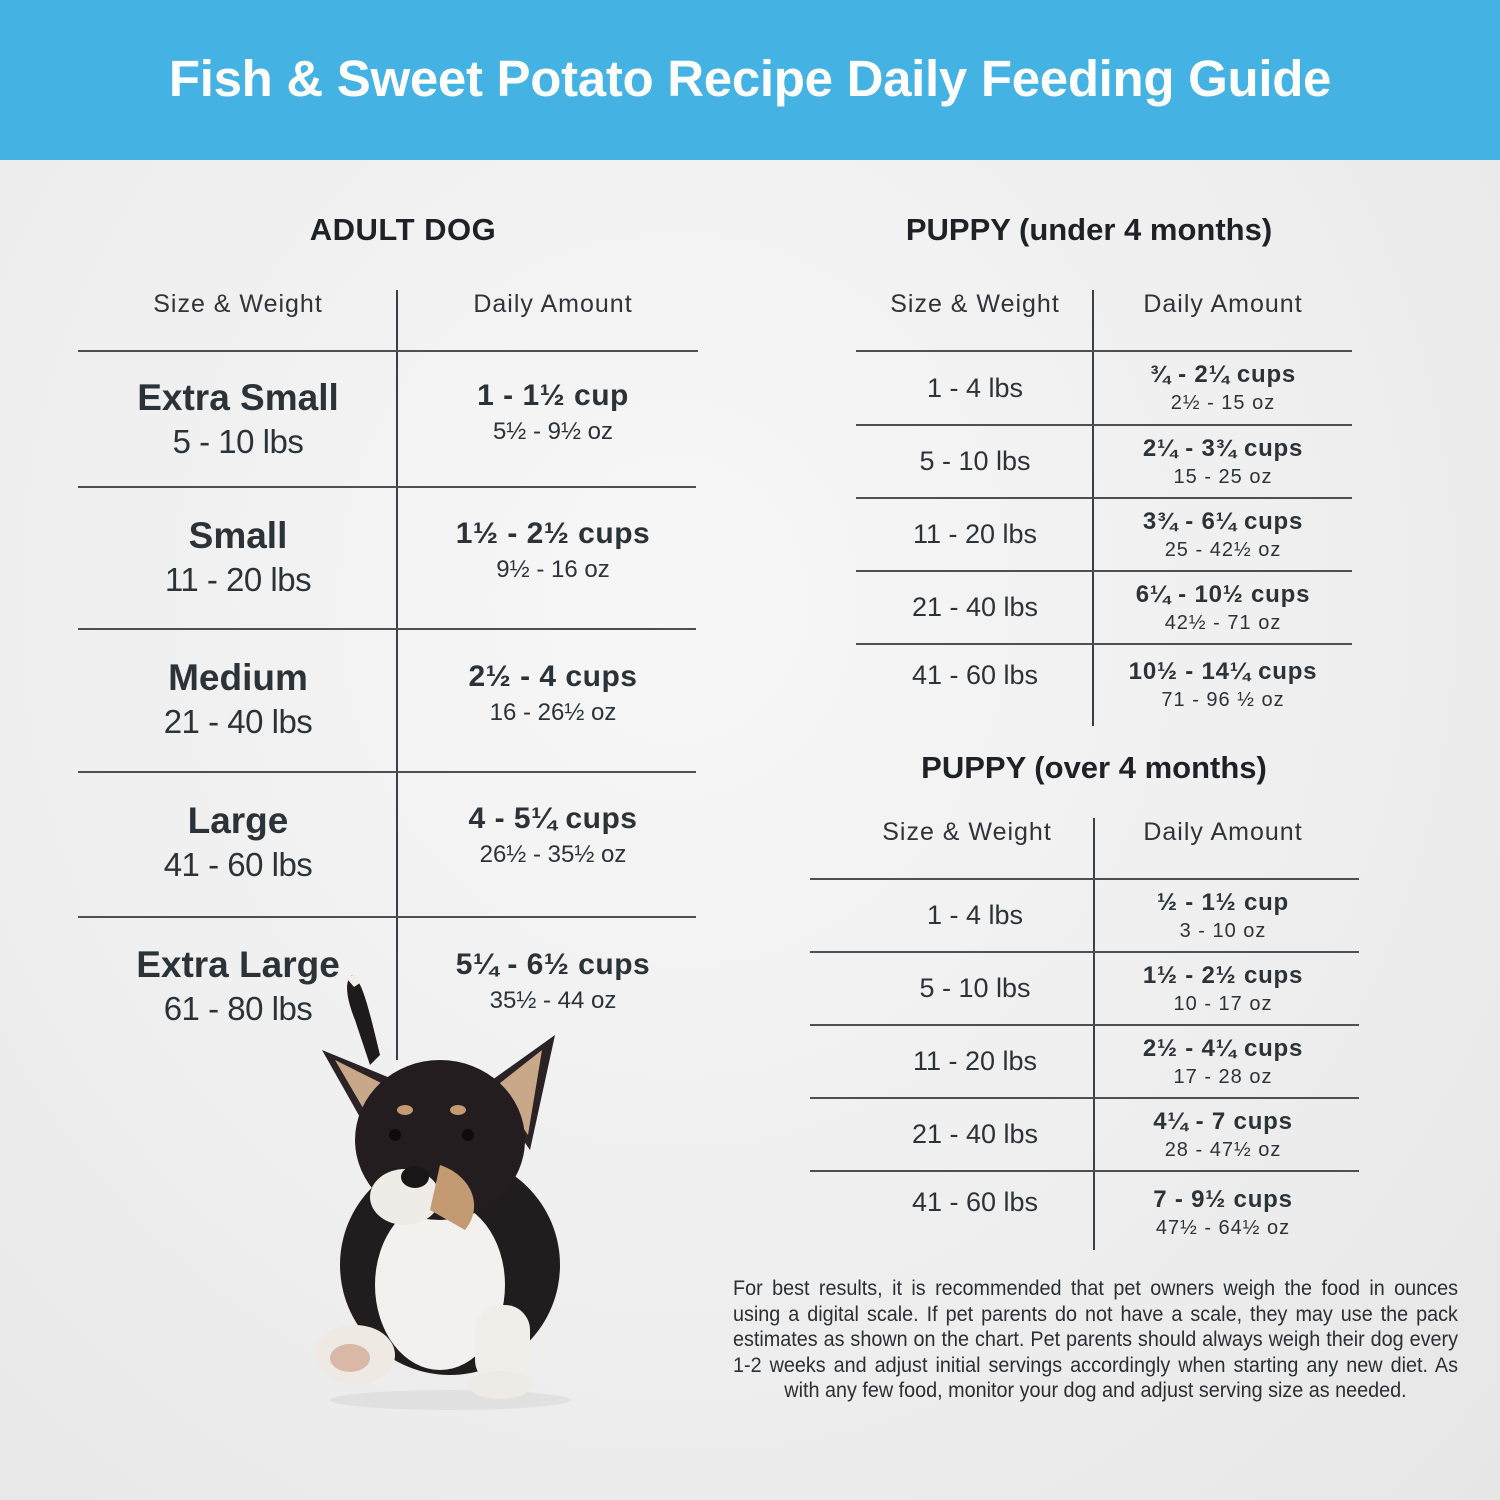  What do you see at coordinates (1223, 902) in the screenshot?
I see `cups-amount: ½ - 1½ cup` at bounding box center [1223, 902].